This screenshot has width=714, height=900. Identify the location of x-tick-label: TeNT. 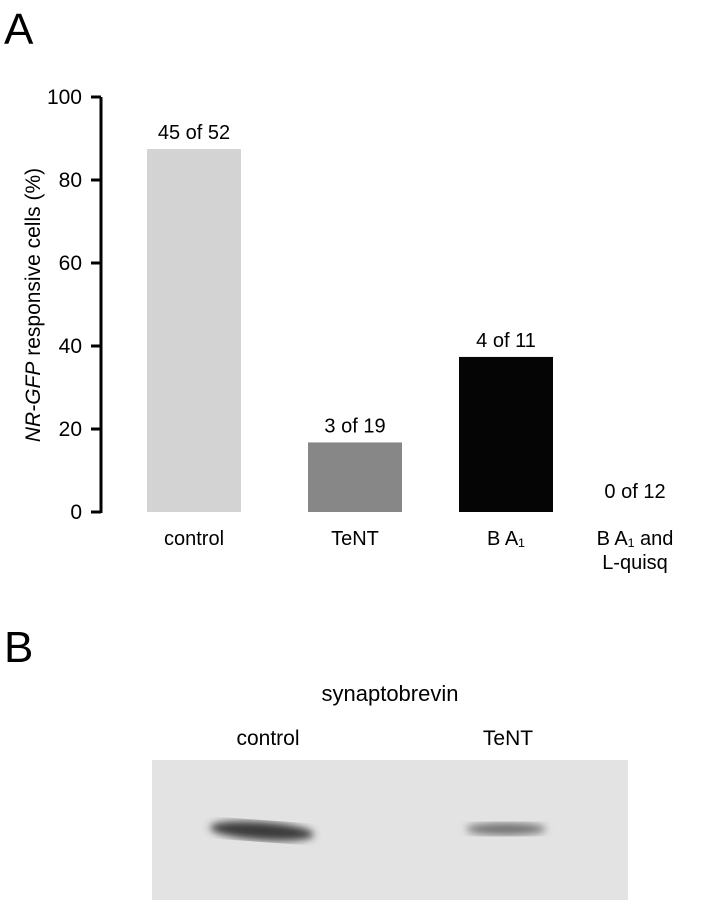
(355, 539).